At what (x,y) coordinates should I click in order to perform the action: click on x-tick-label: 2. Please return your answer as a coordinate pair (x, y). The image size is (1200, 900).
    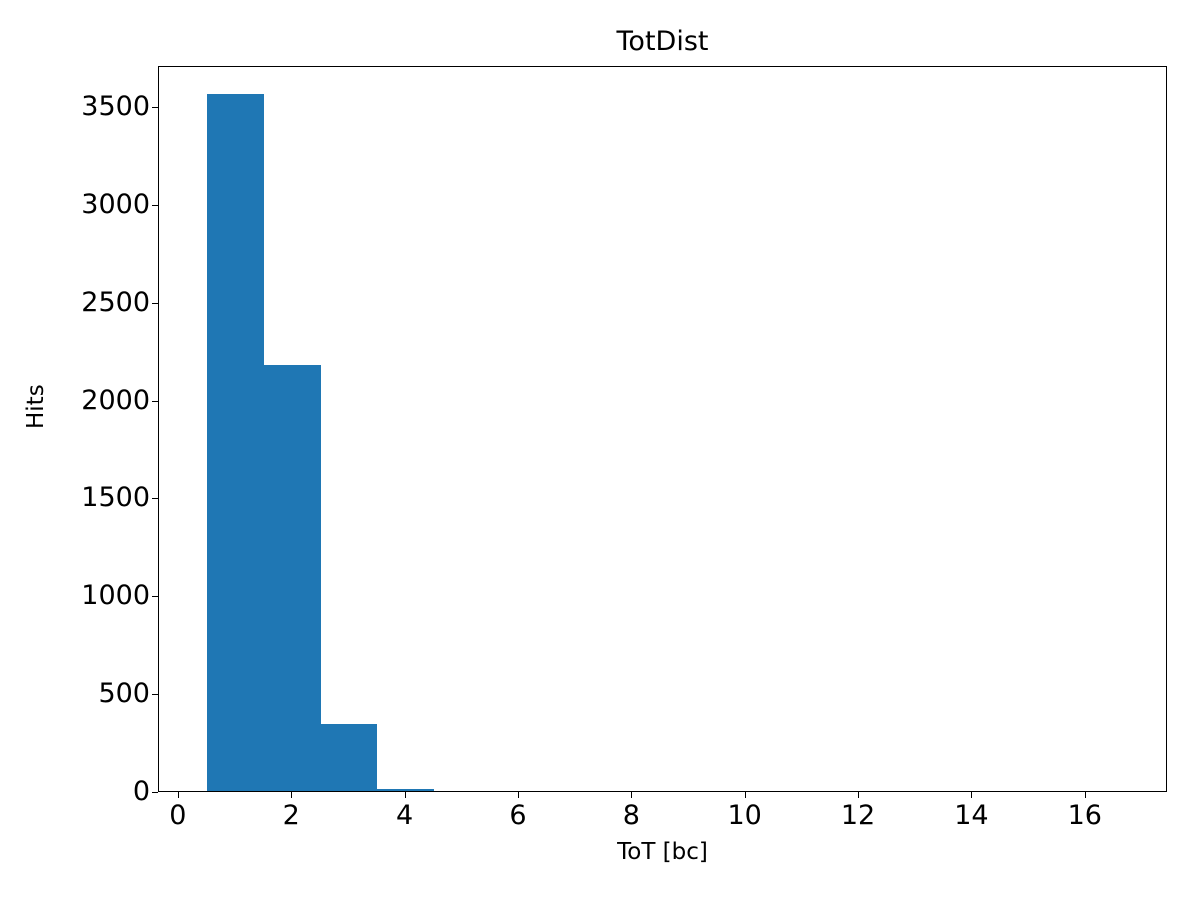
    Looking at the image, I should click on (291, 815).